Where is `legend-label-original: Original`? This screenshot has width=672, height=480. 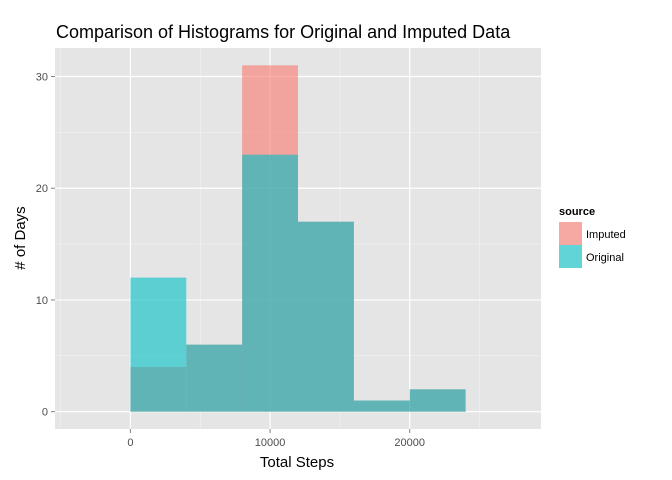
legend-label-original: Original is located at coordinates (605, 258).